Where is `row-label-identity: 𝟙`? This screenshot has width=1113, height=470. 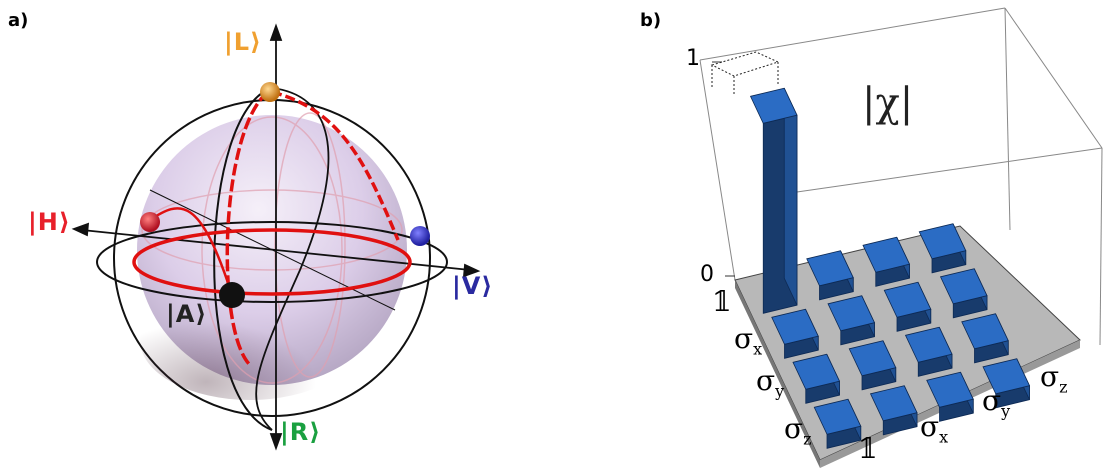
row-label-identity: 𝟙 is located at coordinates (722, 301).